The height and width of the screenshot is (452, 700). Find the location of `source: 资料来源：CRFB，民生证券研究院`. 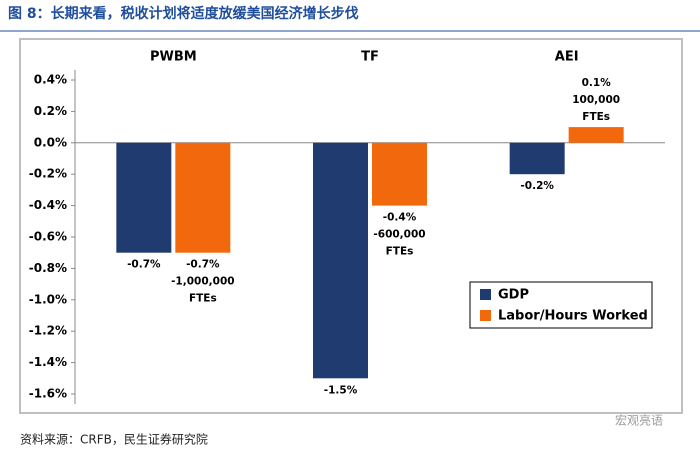

source: 资料来源：CRFB，民生证券研究院 is located at coordinates (114, 439).